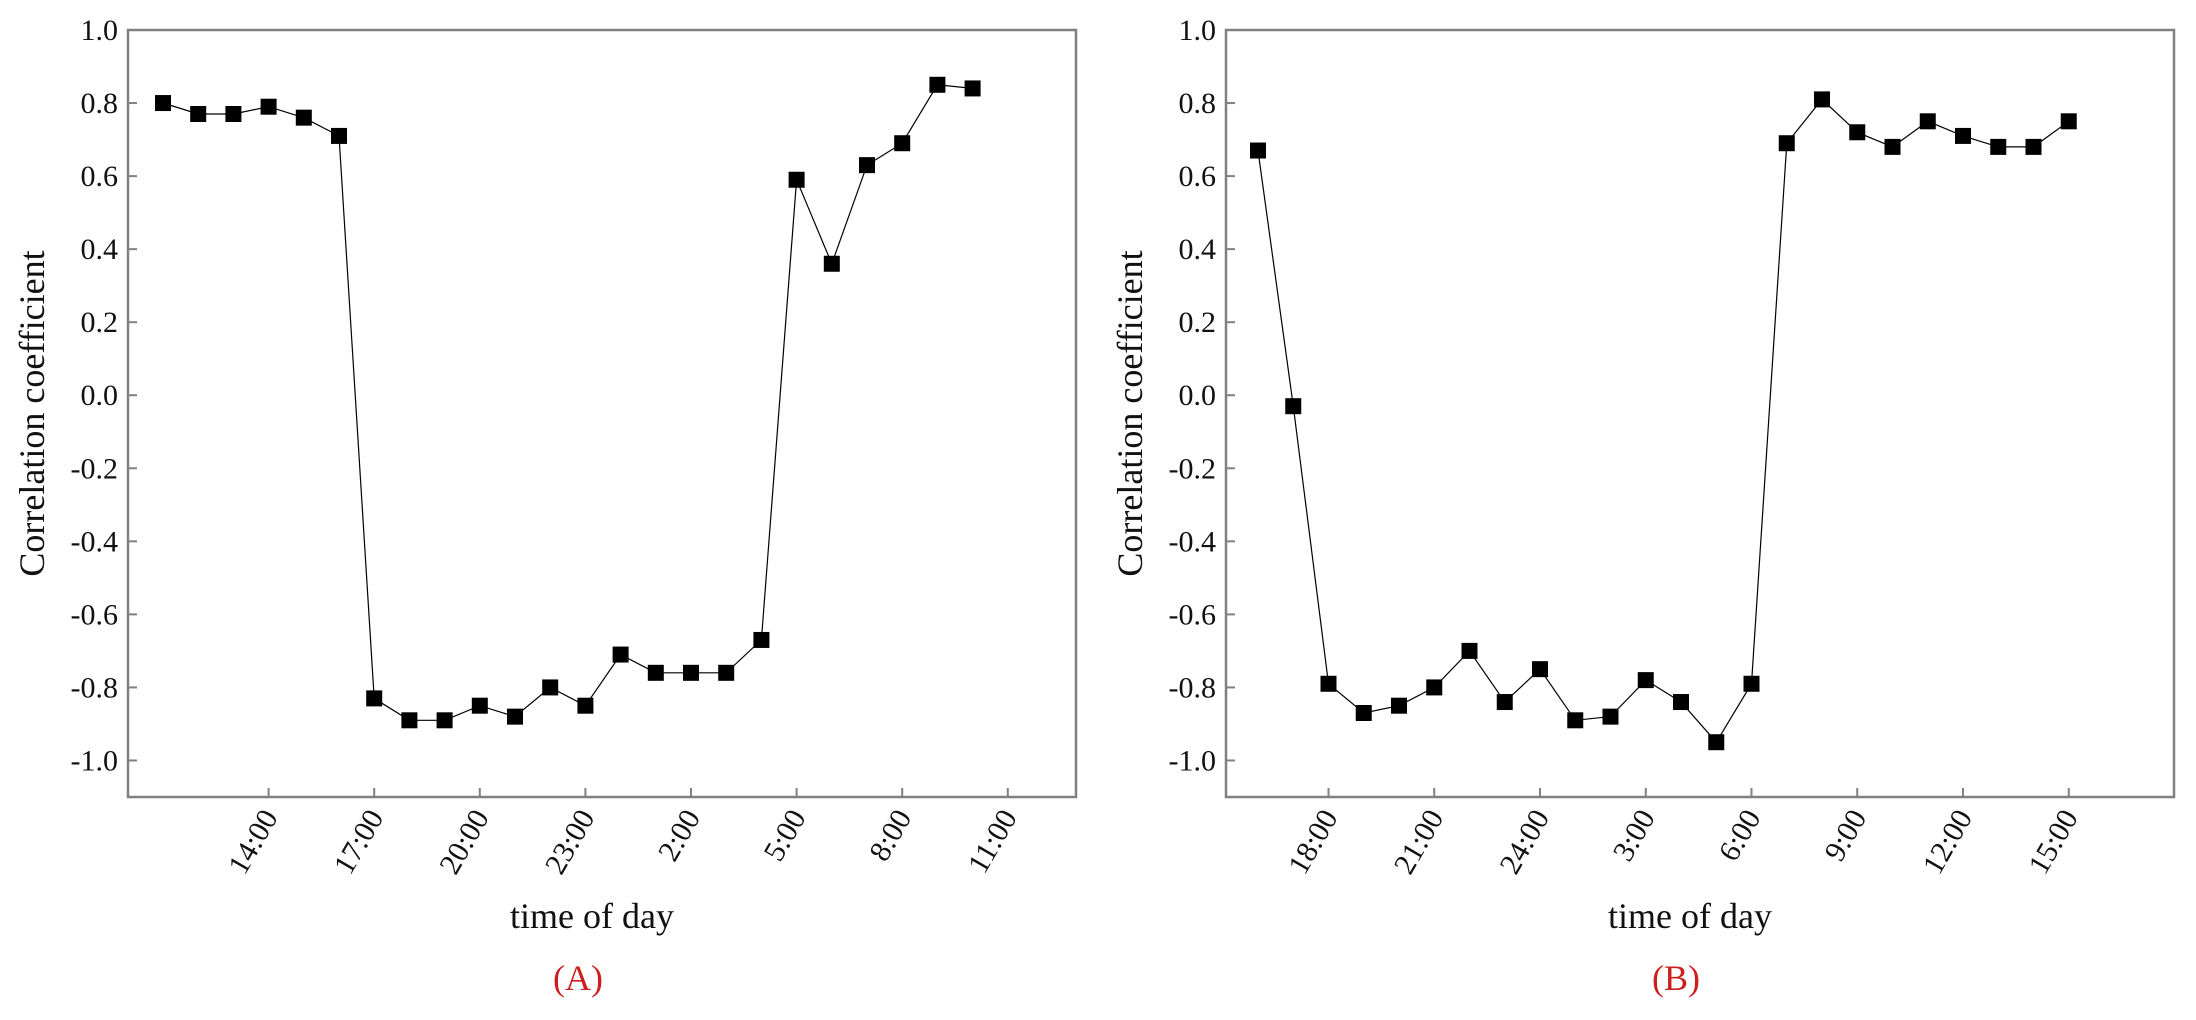 The height and width of the screenshot is (1020, 2196). I want to click on x-tick-label: 9:00, so click(1845, 835).